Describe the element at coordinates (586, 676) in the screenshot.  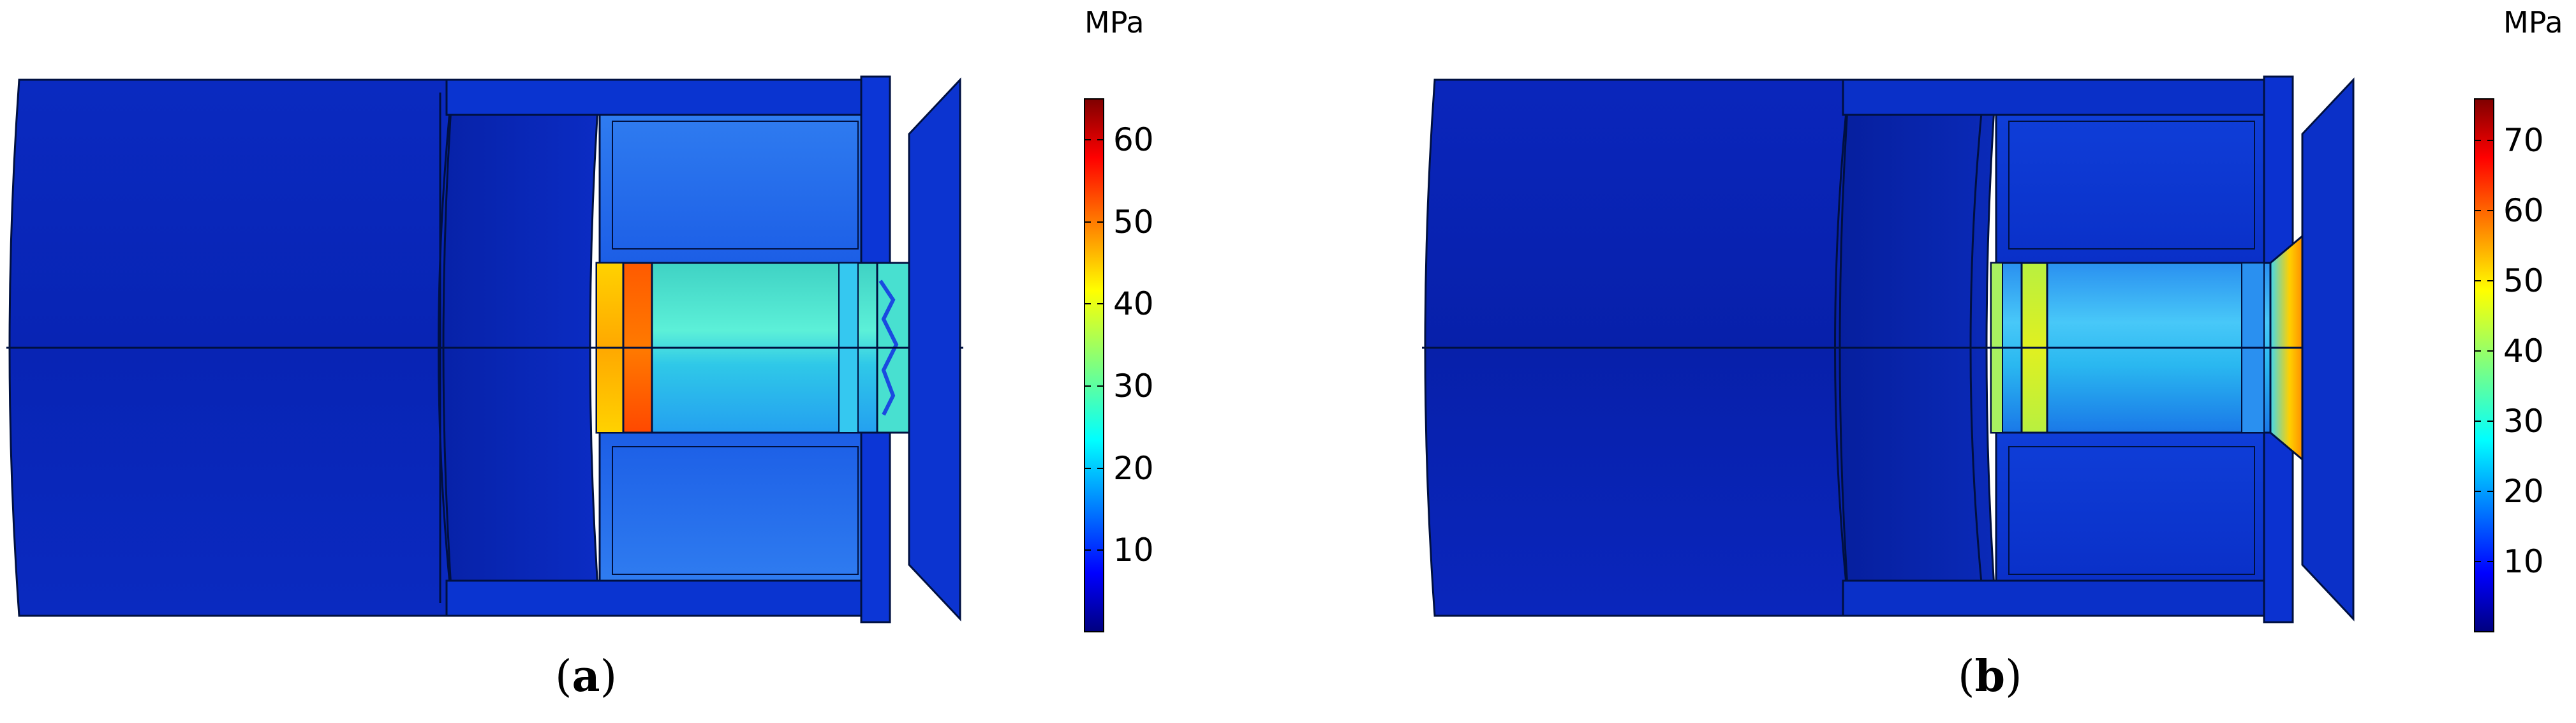
I see `panel-caption: (a)` at that location.